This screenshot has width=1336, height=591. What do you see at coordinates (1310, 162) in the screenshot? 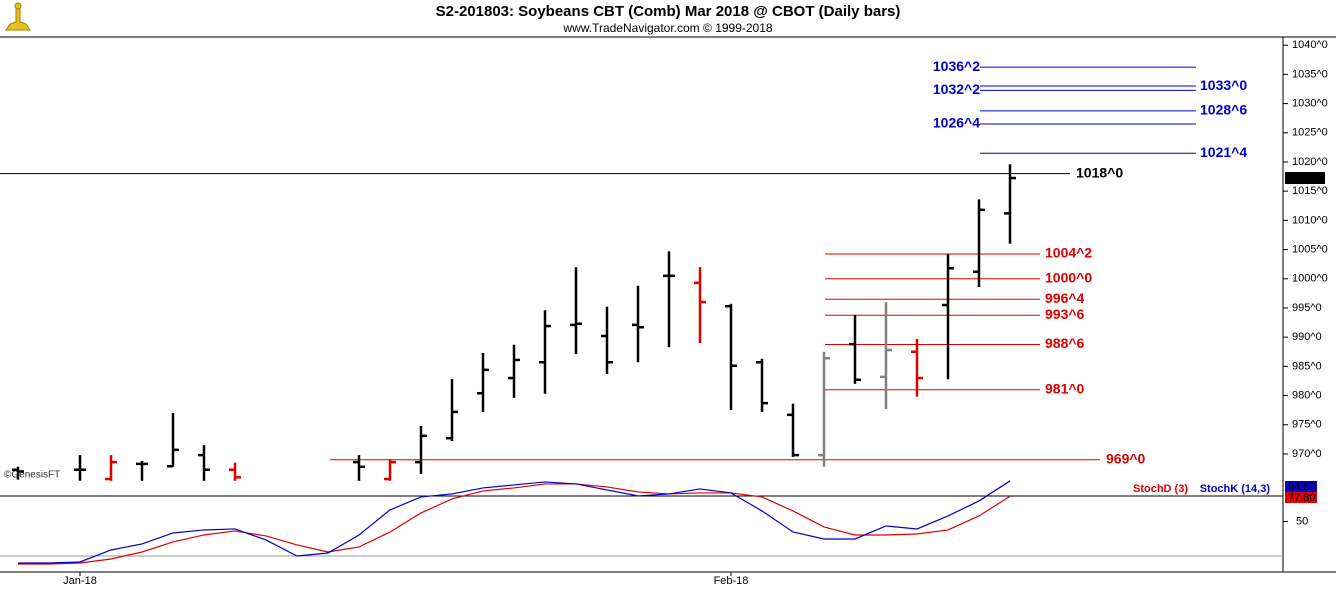
I see `y-tick-label: 1020^0` at bounding box center [1310, 162].